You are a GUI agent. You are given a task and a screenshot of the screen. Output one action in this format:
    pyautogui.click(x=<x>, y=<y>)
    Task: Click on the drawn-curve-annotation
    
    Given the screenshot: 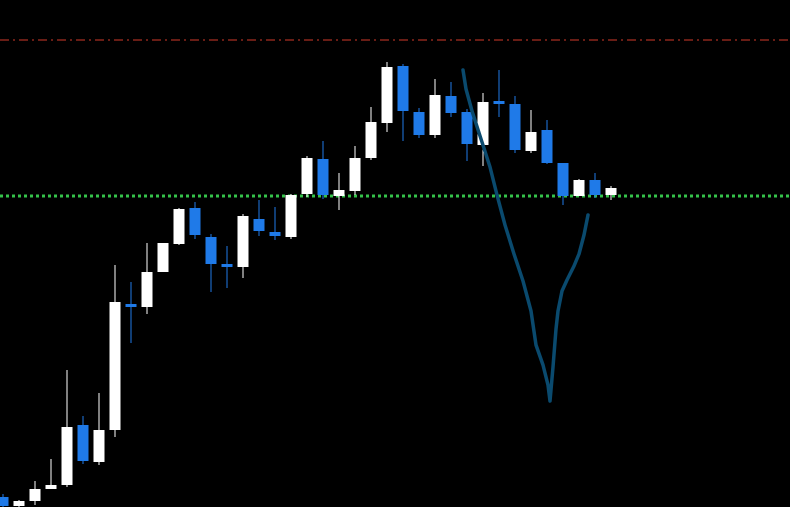 What is the action you would take?
    pyautogui.click(x=525, y=235)
    